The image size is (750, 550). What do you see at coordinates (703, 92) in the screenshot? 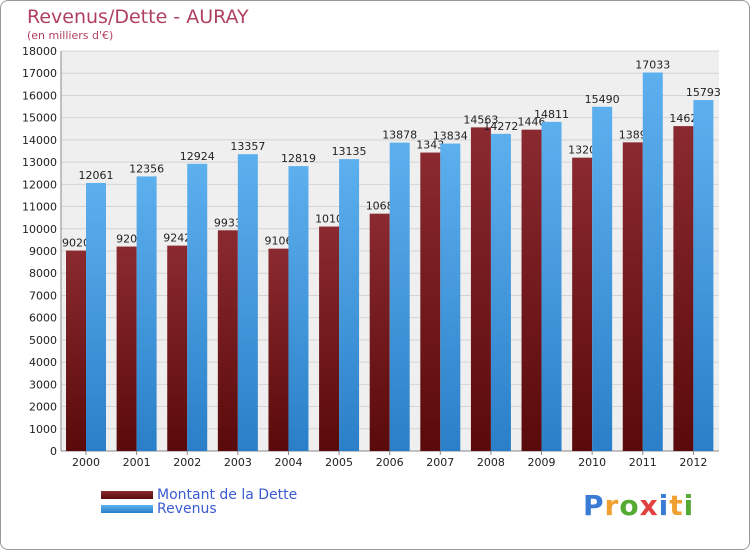
I see `data-label-revenus: 15793` at bounding box center [703, 92].